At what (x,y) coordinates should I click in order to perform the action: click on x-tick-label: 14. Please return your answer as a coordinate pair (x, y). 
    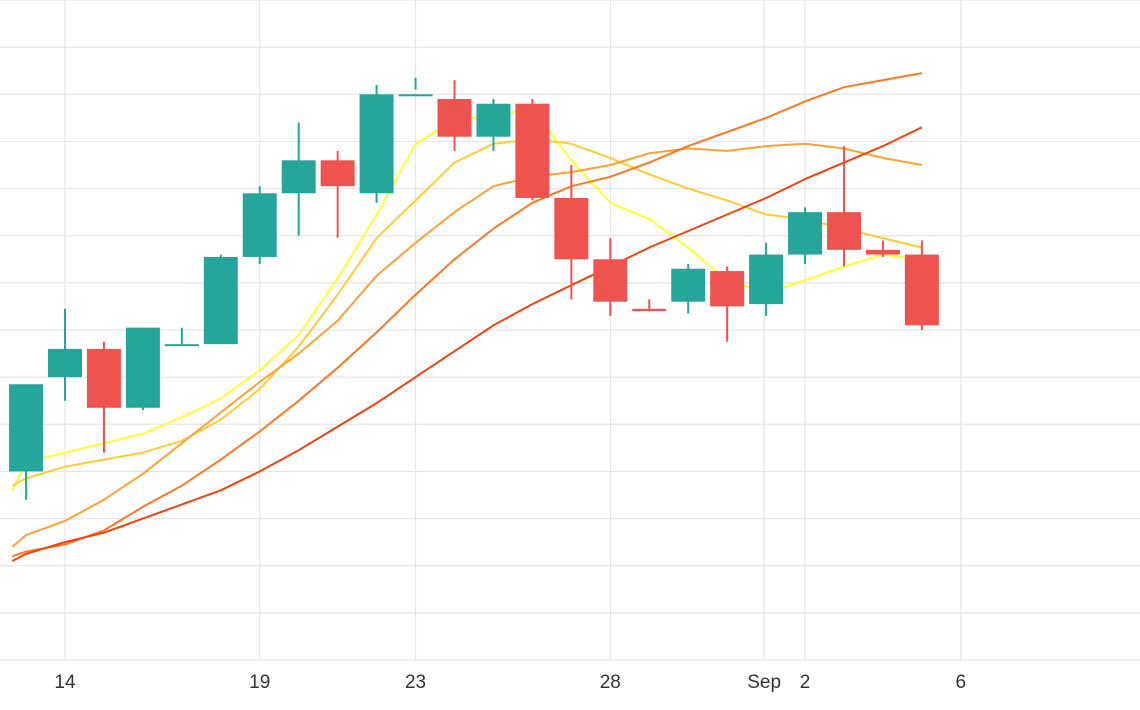
    Looking at the image, I should click on (65, 682).